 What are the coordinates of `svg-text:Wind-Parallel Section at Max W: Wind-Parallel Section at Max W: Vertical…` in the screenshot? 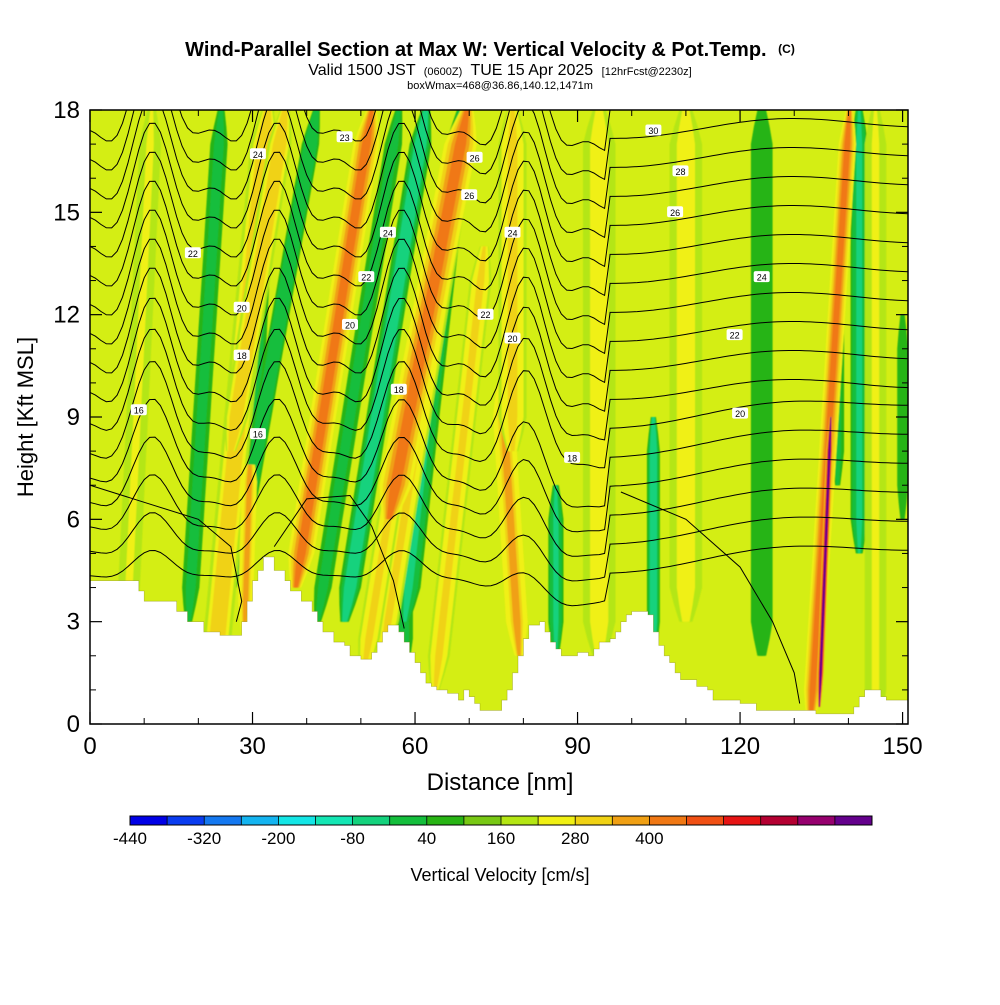 It's located at (490, 50).